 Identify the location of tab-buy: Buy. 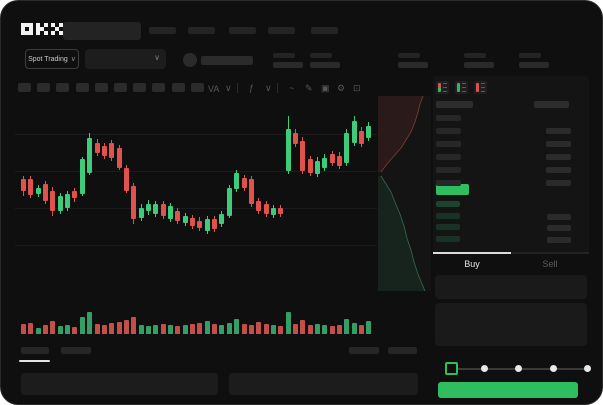
(472, 262).